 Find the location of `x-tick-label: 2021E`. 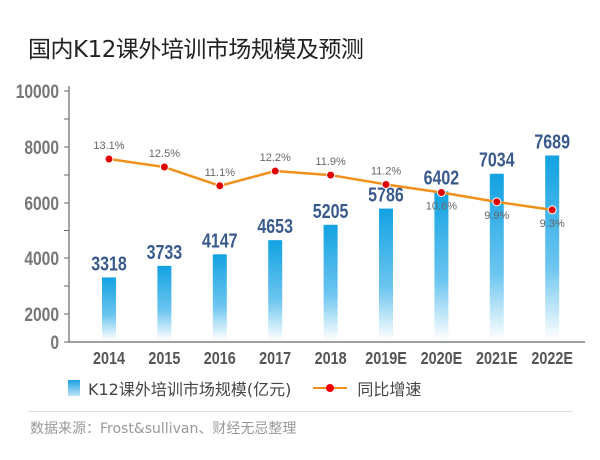

x-tick-label: 2021E is located at coordinates (497, 359).